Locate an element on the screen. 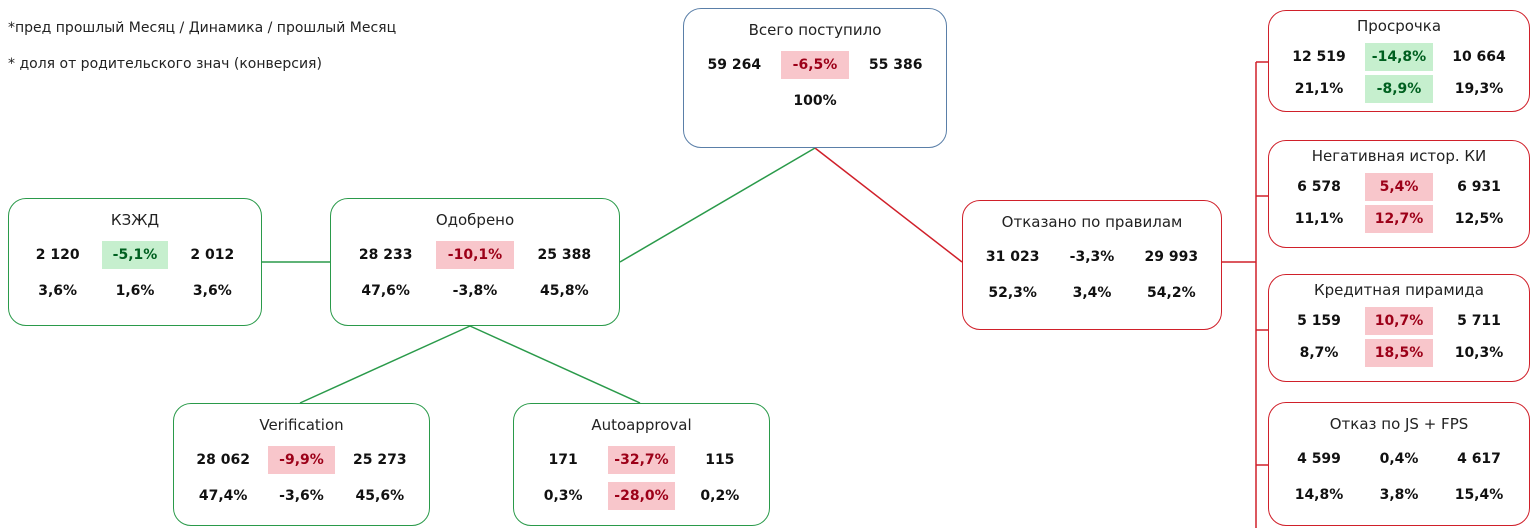  node-row: 5 159 10,7% 5 711 is located at coordinates (1399, 321).